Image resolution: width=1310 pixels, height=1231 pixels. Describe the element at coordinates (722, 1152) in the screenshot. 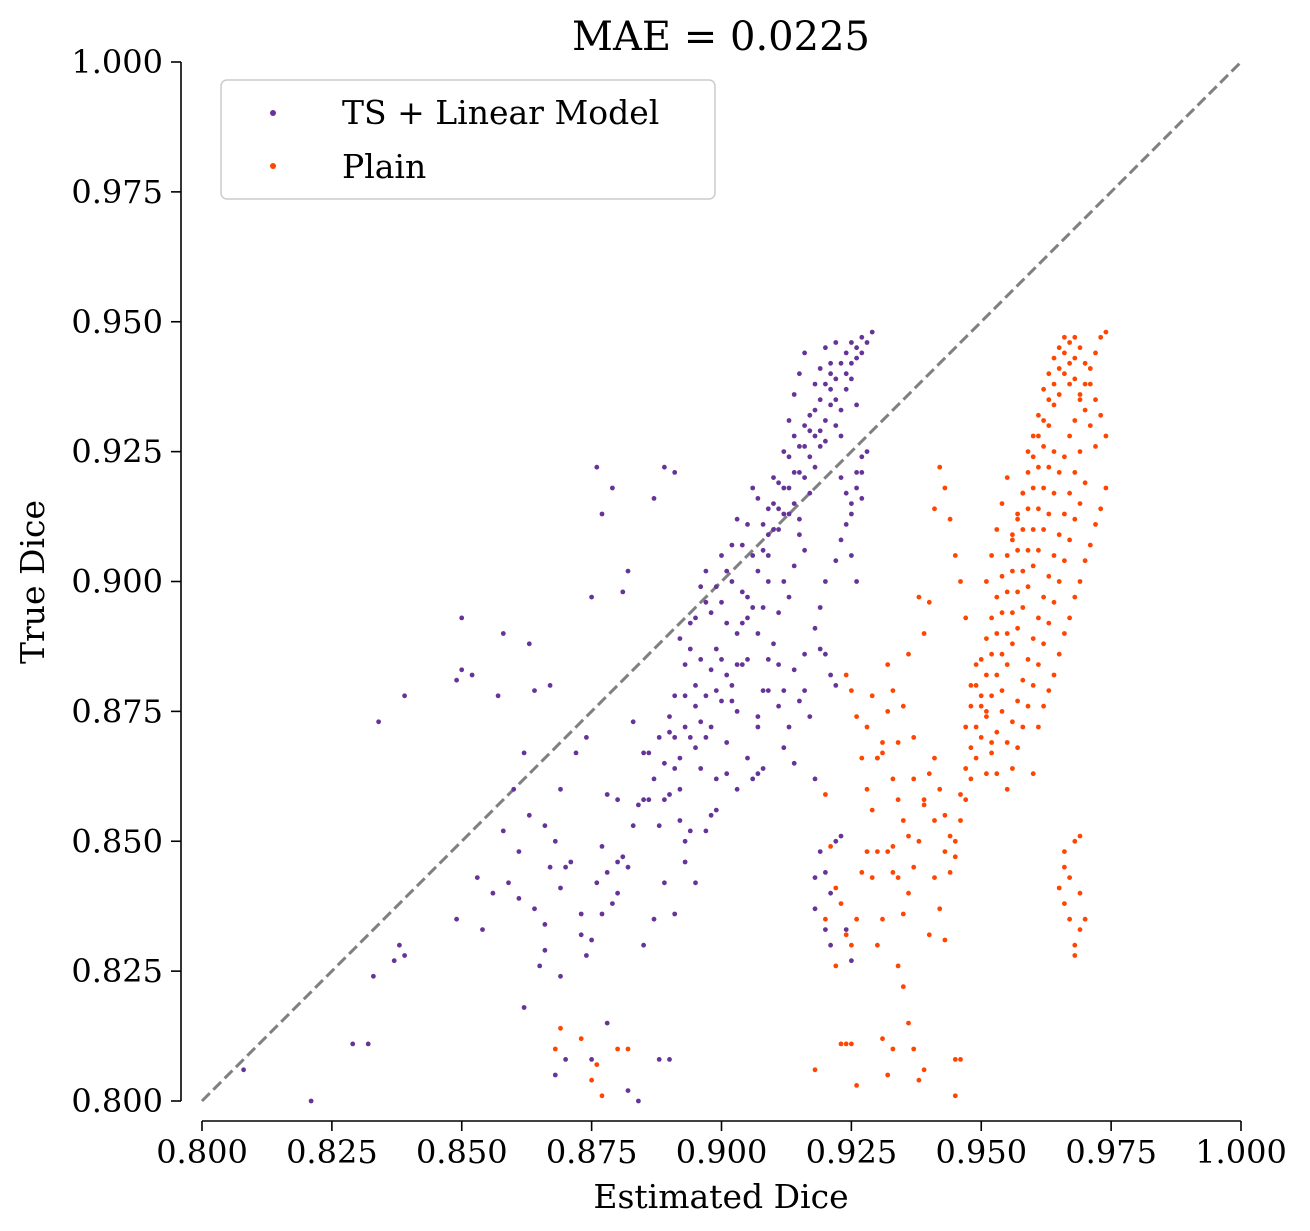

I see `x-tick-label: 0.900` at that location.